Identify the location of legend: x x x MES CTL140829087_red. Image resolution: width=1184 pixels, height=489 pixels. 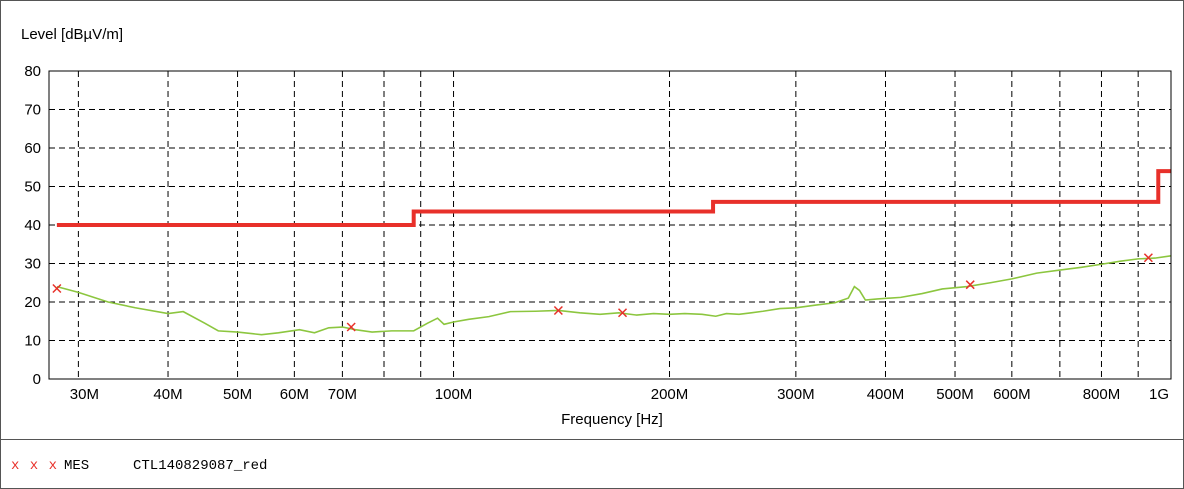
(592, 463).